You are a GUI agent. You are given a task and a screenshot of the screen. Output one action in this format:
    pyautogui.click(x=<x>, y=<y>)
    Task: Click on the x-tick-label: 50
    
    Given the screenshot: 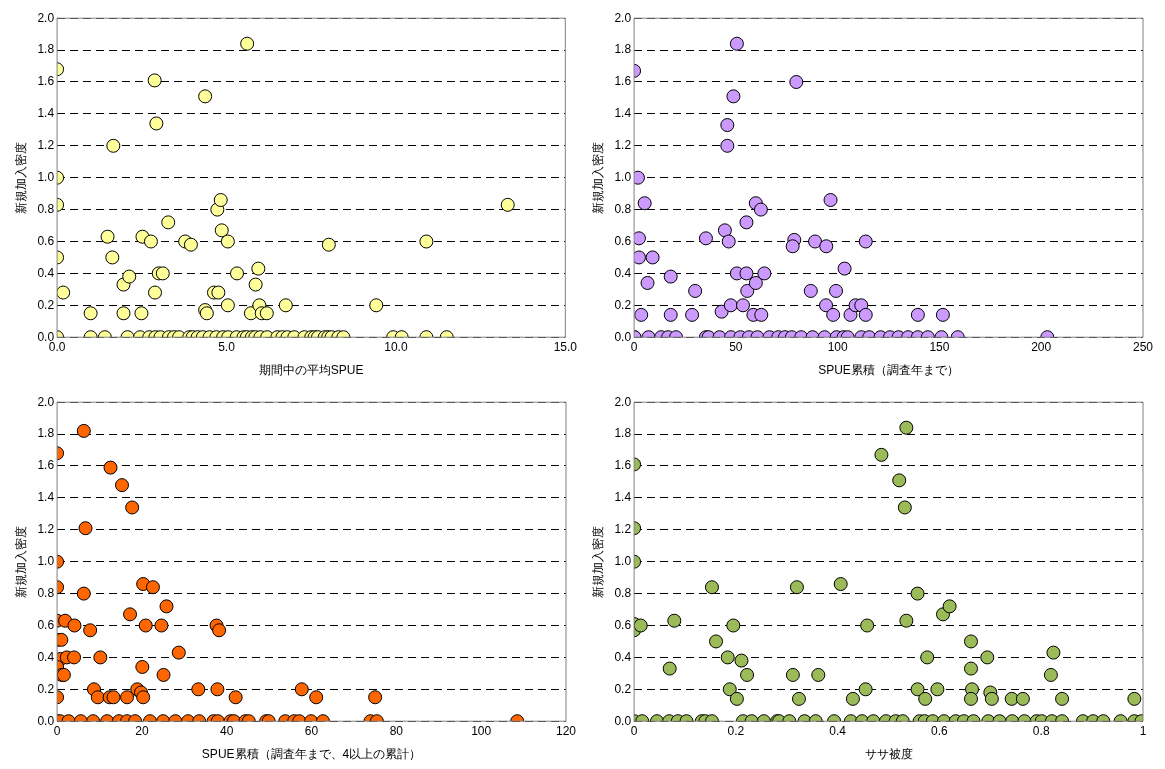 What is the action you would take?
    pyautogui.click(x=736, y=346)
    